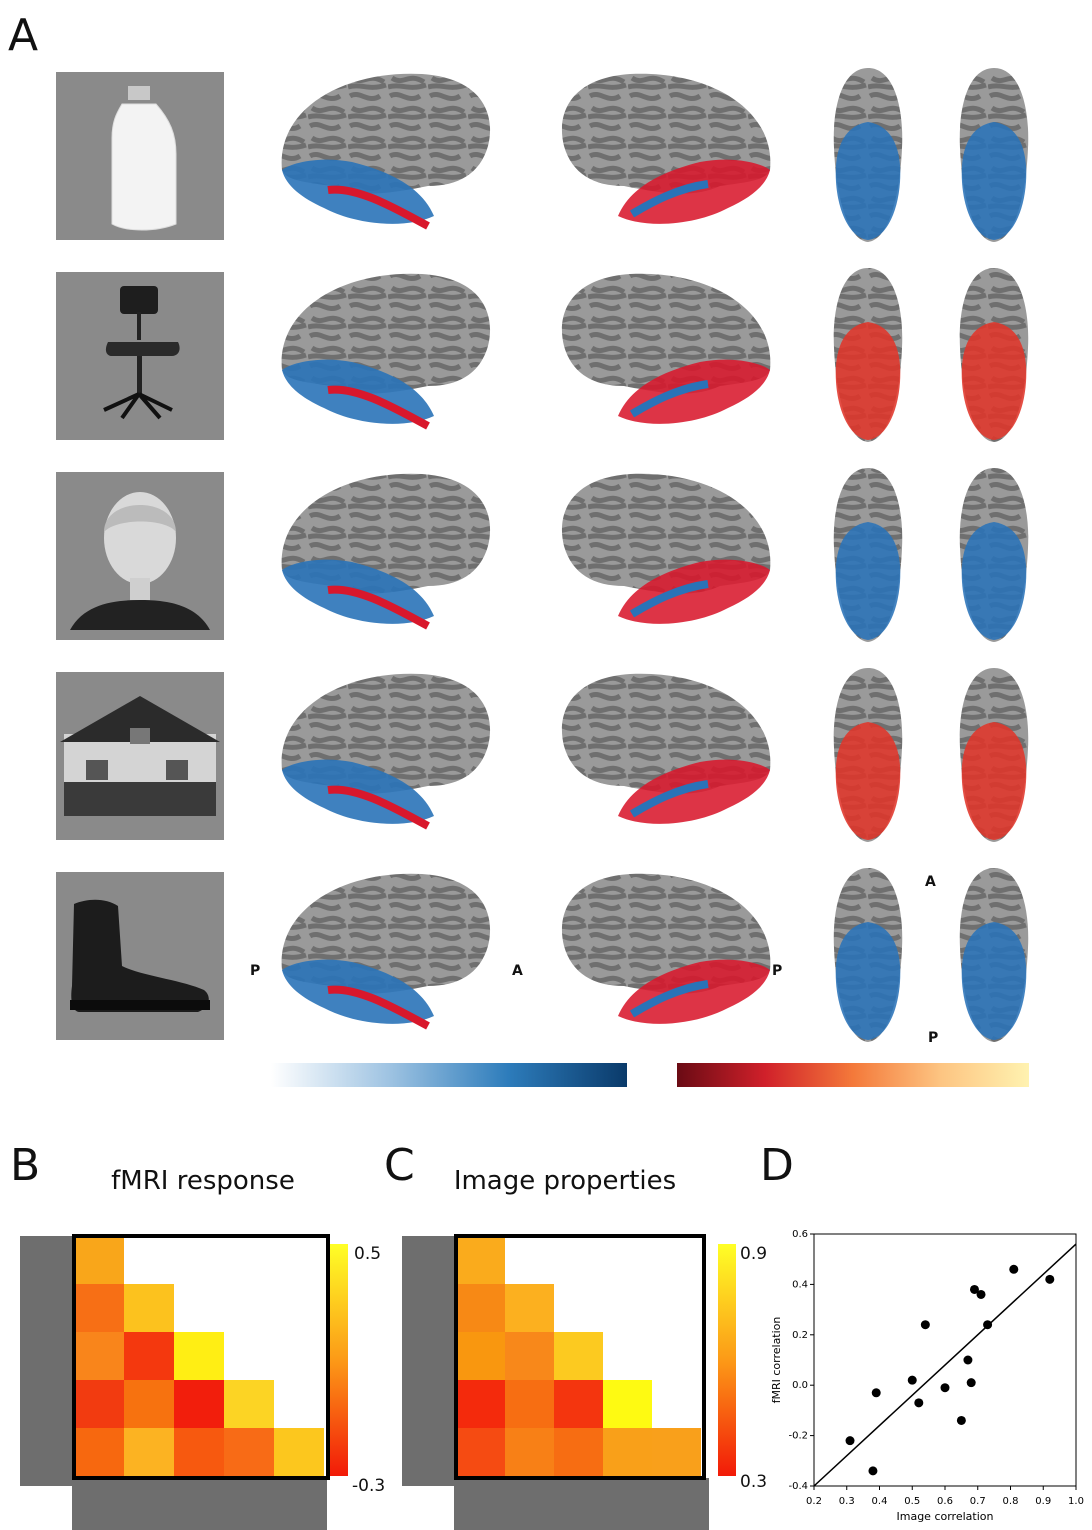 The height and width of the screenshot is (1530, 1092). Describe the element at coordinates (449, 1075) in the screenshot. I see `negative-colorbar` at that location.